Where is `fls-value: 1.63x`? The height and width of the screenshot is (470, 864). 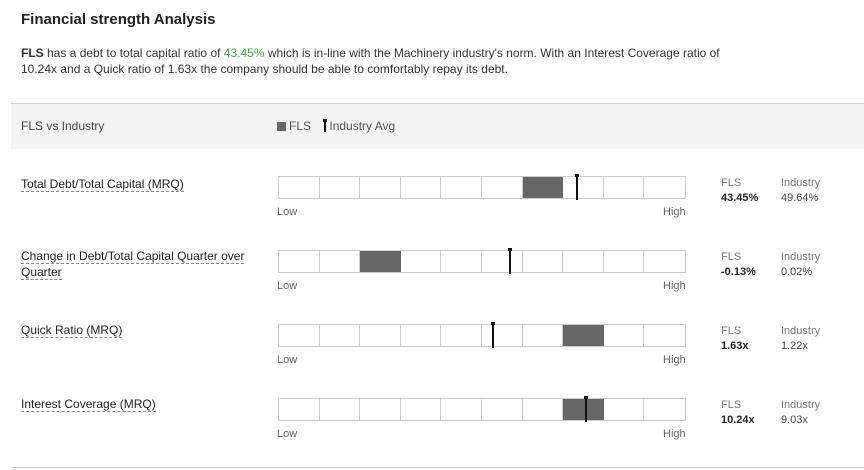 fls-value: 1.63x is located at coordinates (735, 346).